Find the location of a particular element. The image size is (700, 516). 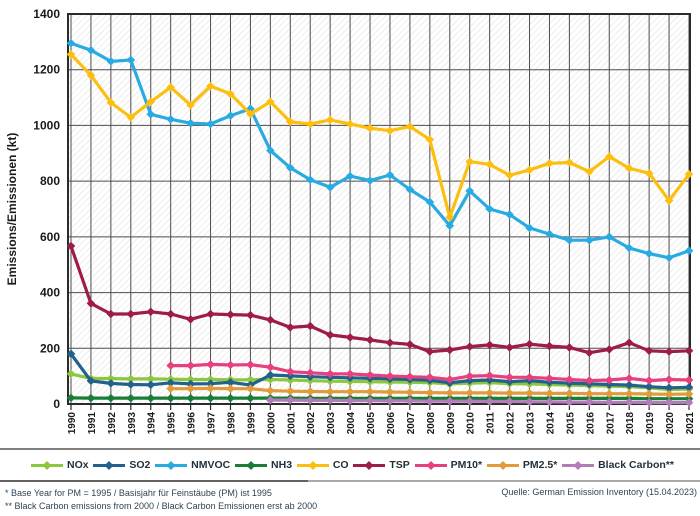

y-tick-label: 600 is located at coordinates (50, 237).